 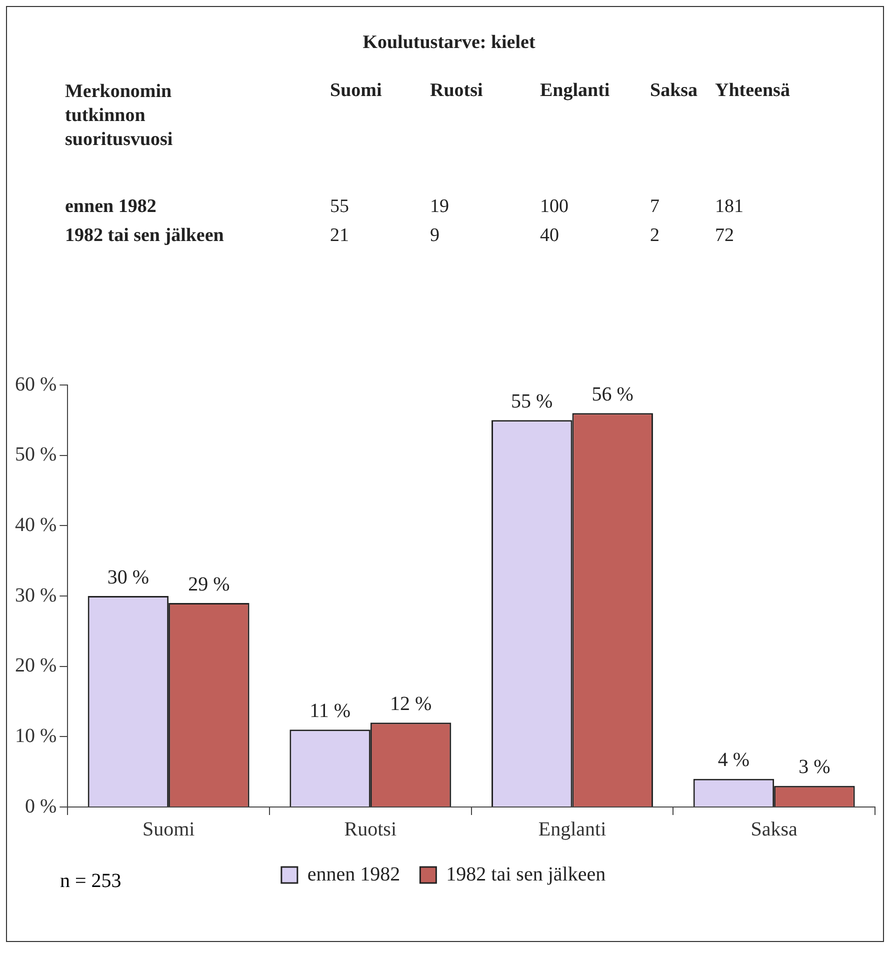 I want to click on chart-title: Koulutustarve: kielet, so click(x=449, y=43).